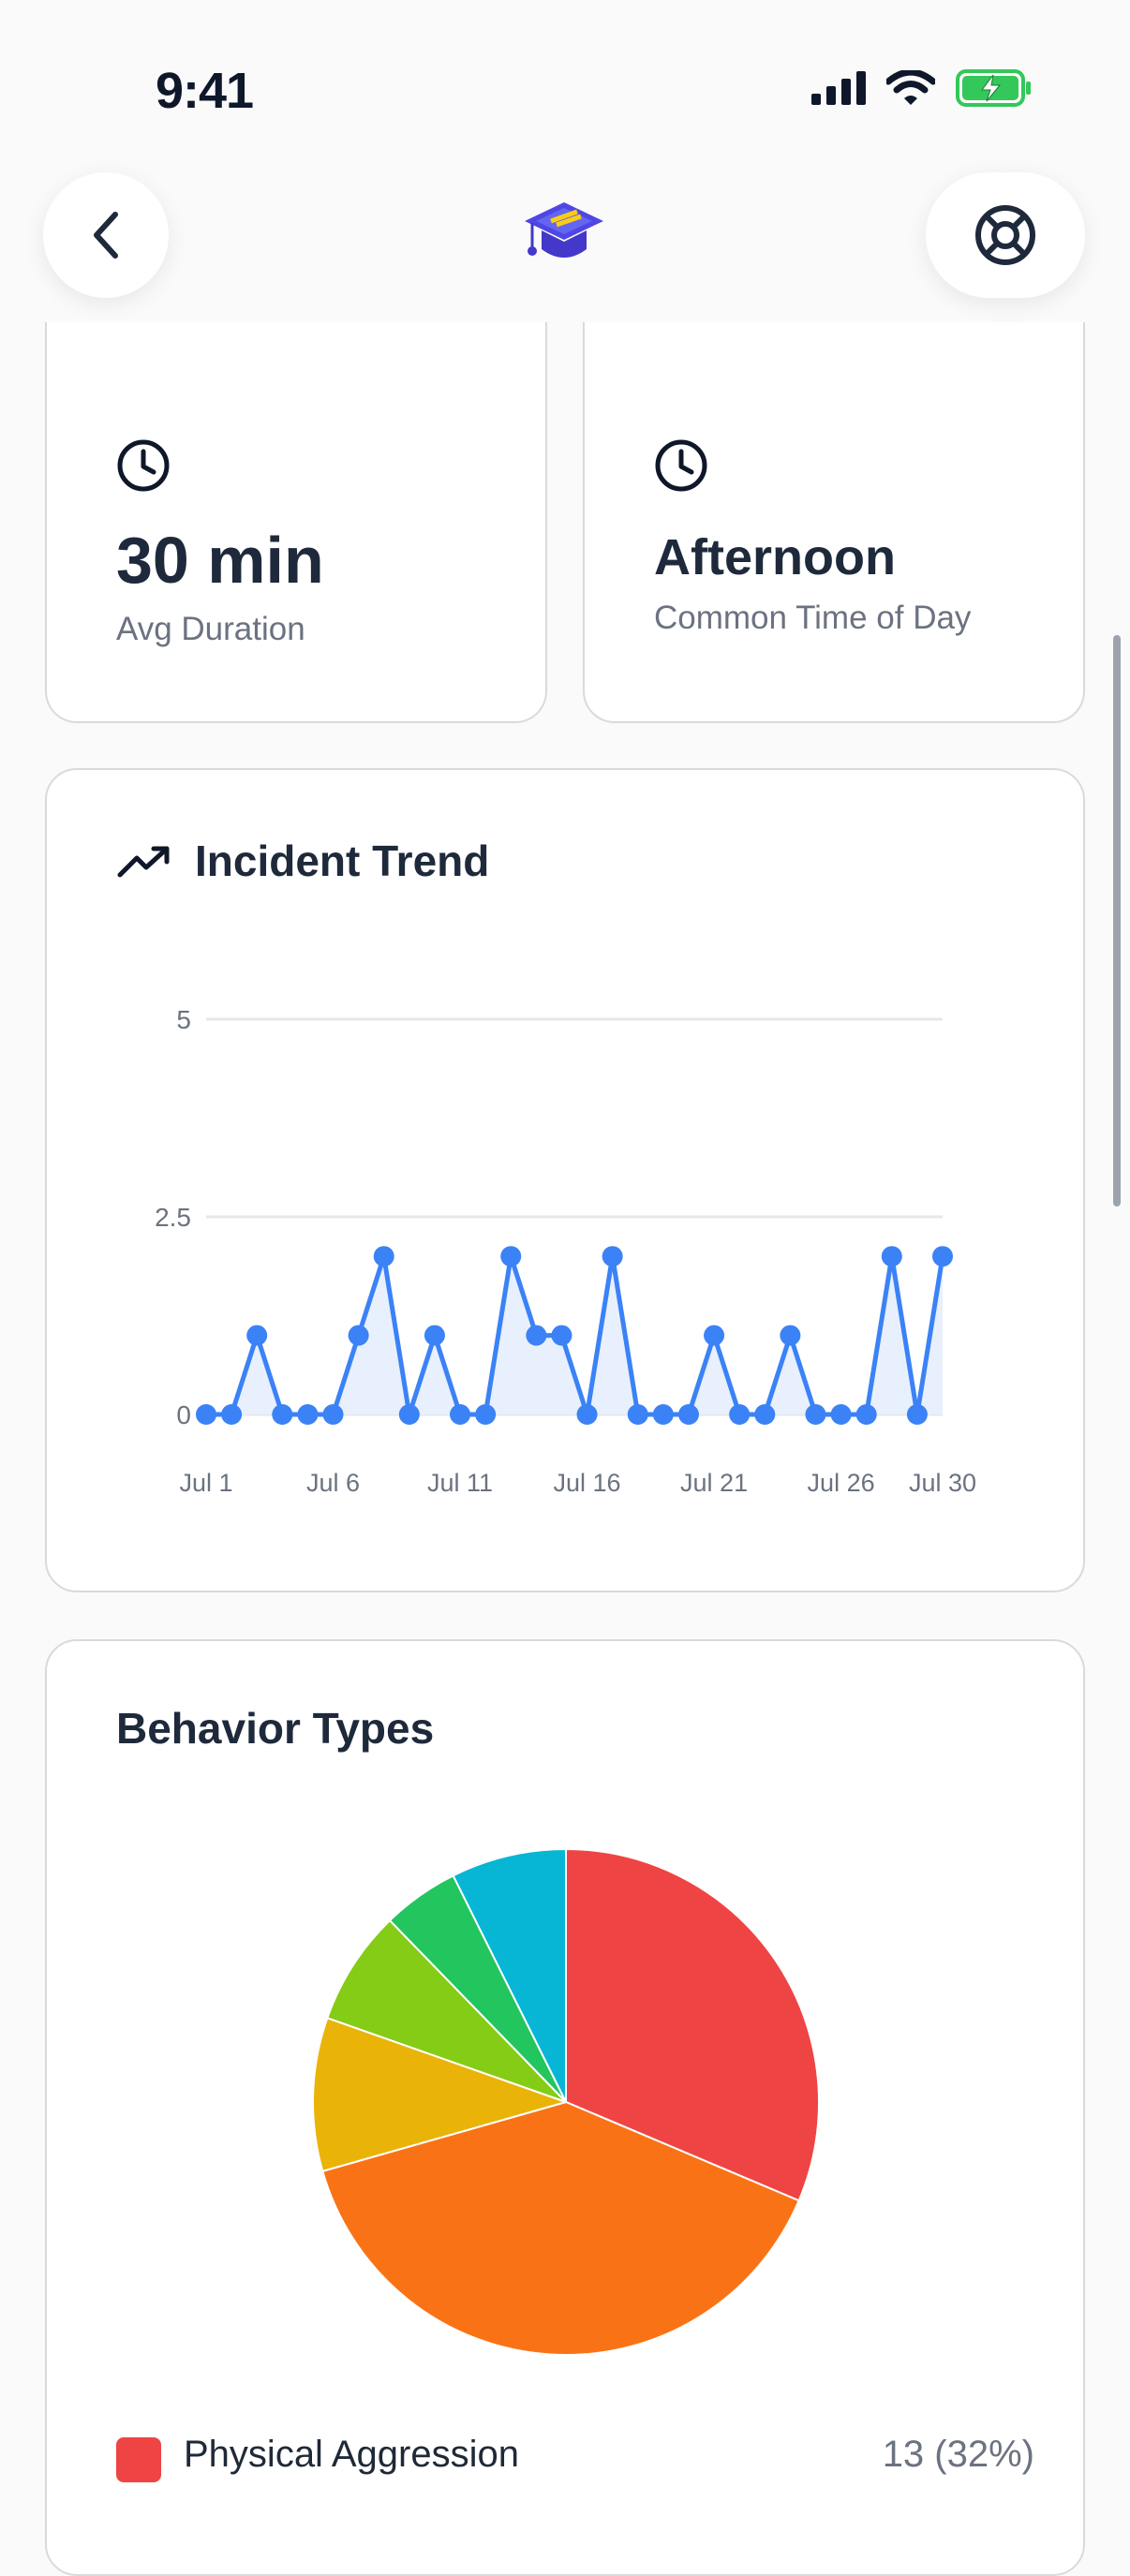 This screenshot has height=2576, width=1130. What do you see at coordinates (333, 1483) in the screenshot?
I see `x-tick-label: Jul 6` at bounding box center [333, 1483].